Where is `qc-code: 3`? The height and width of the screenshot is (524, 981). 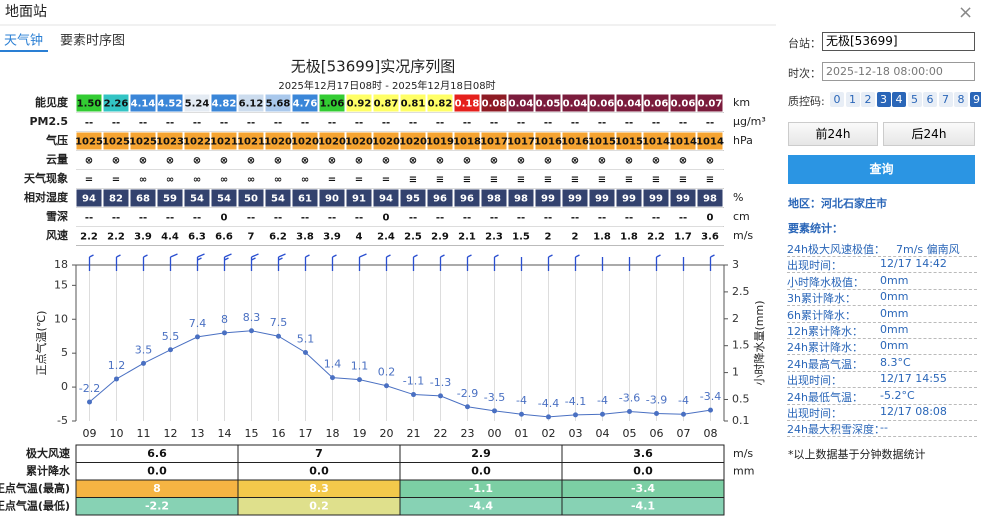
qc-code: 3 is located at coordinates (883, 99).